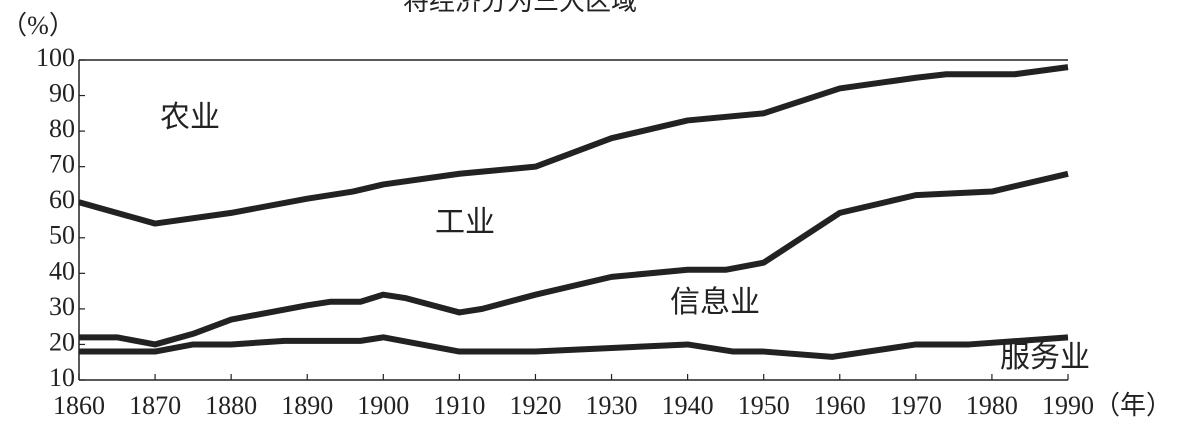  What do you see at coordinates (62, 270) in the screenshot?
I see `y-tick-label: 40` at bounding box center [62, 270].